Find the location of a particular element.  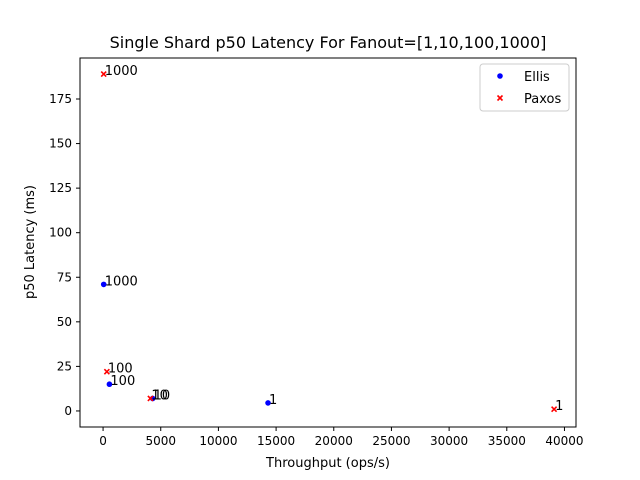

y-axis: 0 25 50 75 100 125 150 175 is located at coordinates (64, 255).